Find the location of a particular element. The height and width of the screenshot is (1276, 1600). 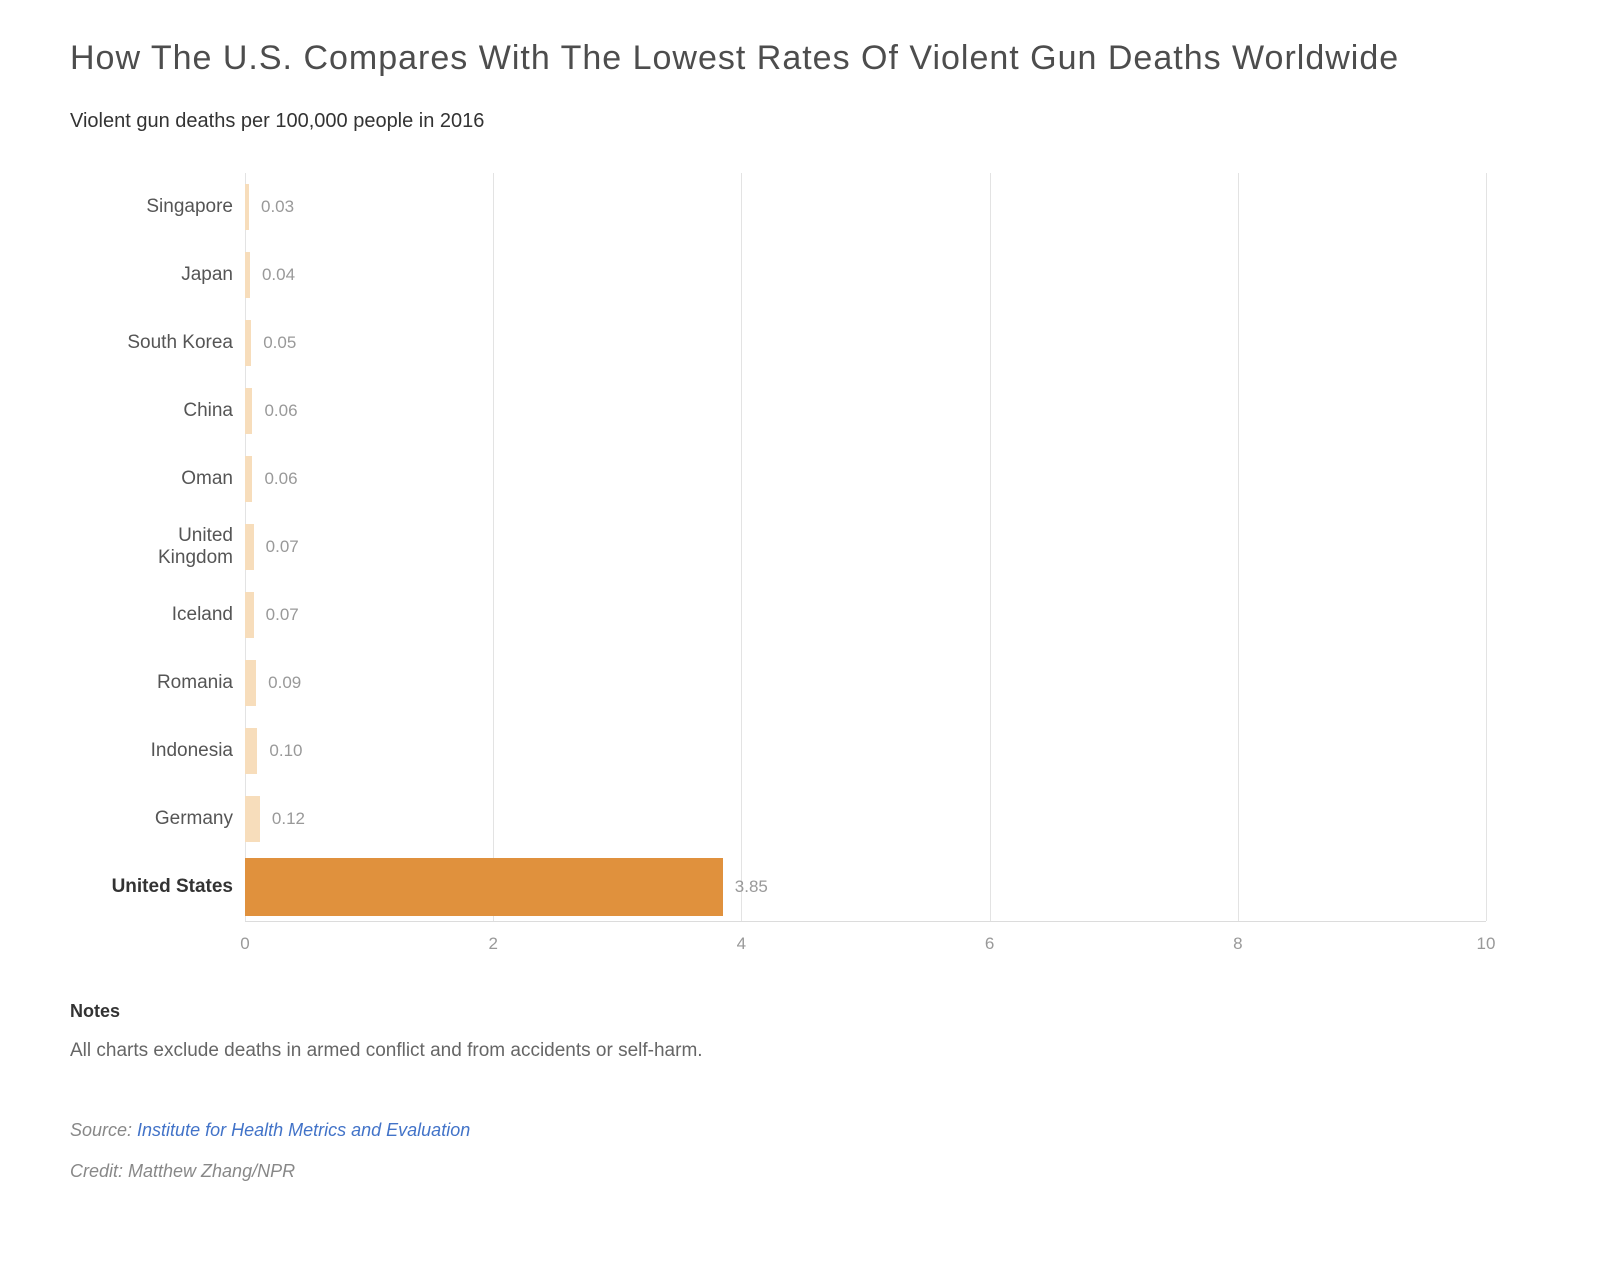

bar-row: Oman 0.06 is located at coordinates (778, 479).